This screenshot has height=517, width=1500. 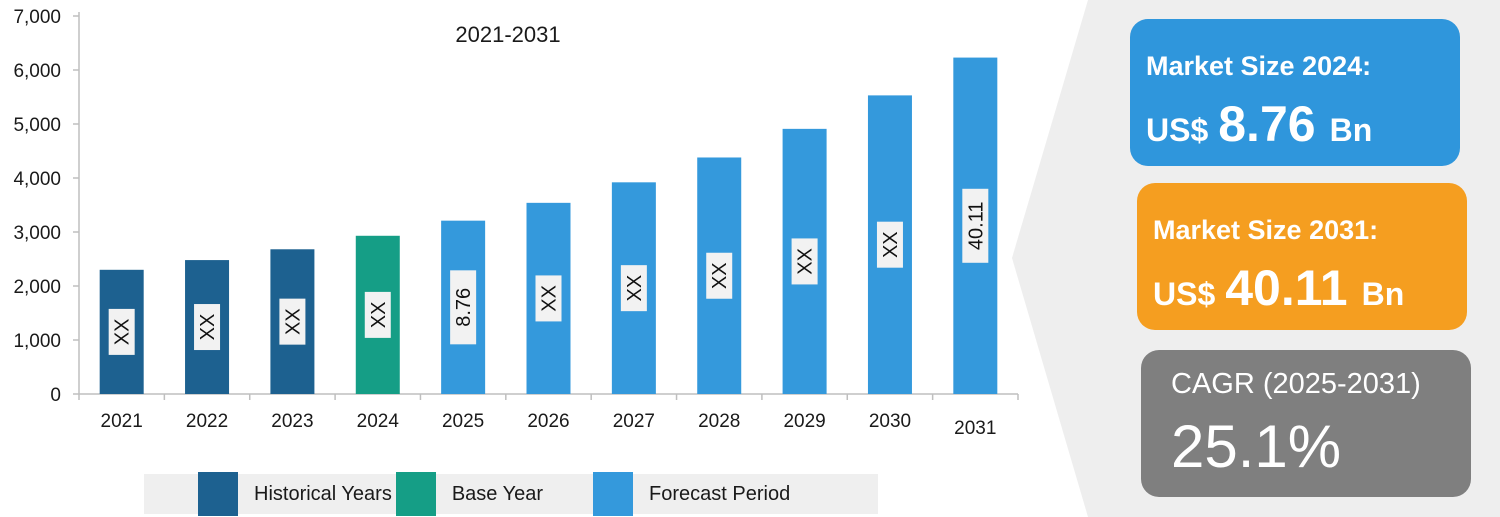 I want to click on x-tick-label: 2028, so click(x=719, y=421).